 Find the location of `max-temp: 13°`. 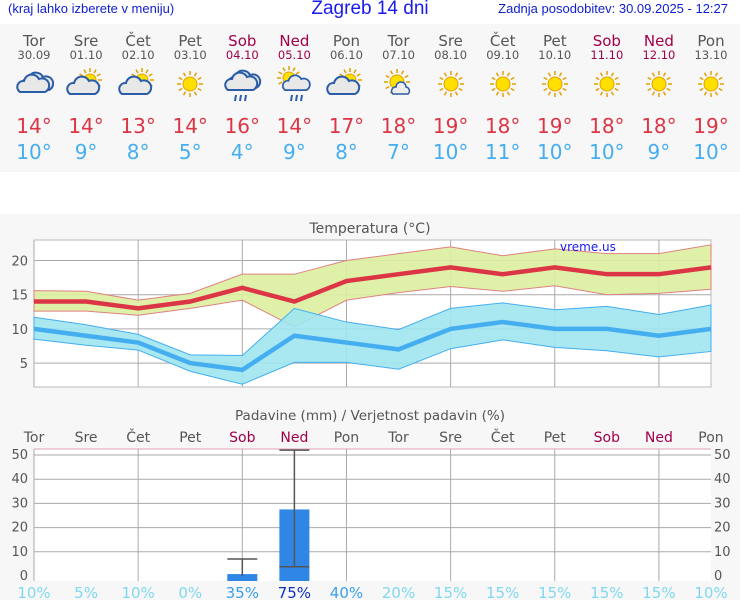

max-temp: 13° is located at coordinates (138, 126).